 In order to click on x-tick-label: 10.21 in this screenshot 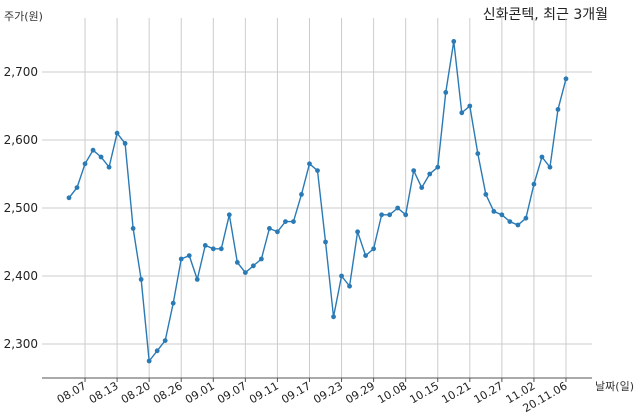, I will do `click(457, 392)`.